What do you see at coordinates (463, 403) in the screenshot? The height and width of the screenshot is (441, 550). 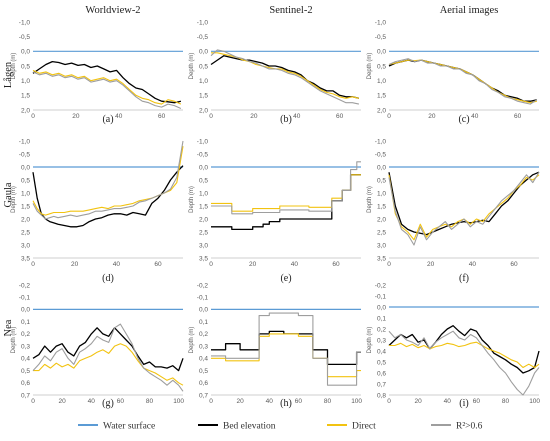 I see `panel-label: (i)` at bounding box center [463, 403].